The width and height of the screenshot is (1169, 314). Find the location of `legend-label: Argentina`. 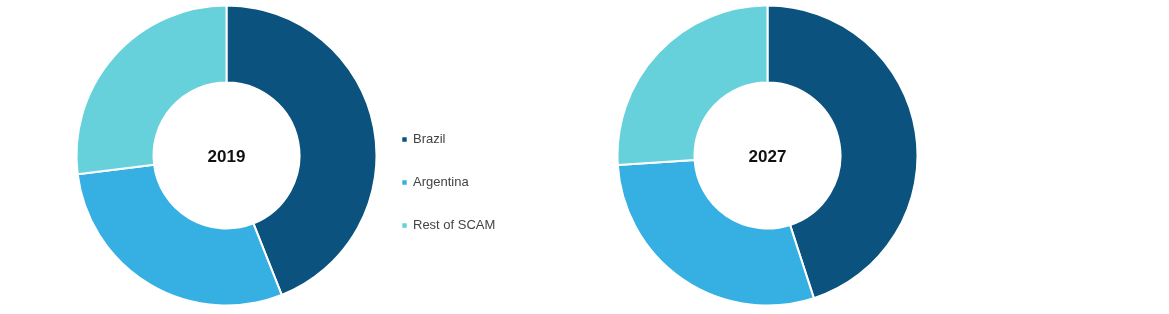

legend-label: Argentina is located at coordinates (441, 181).